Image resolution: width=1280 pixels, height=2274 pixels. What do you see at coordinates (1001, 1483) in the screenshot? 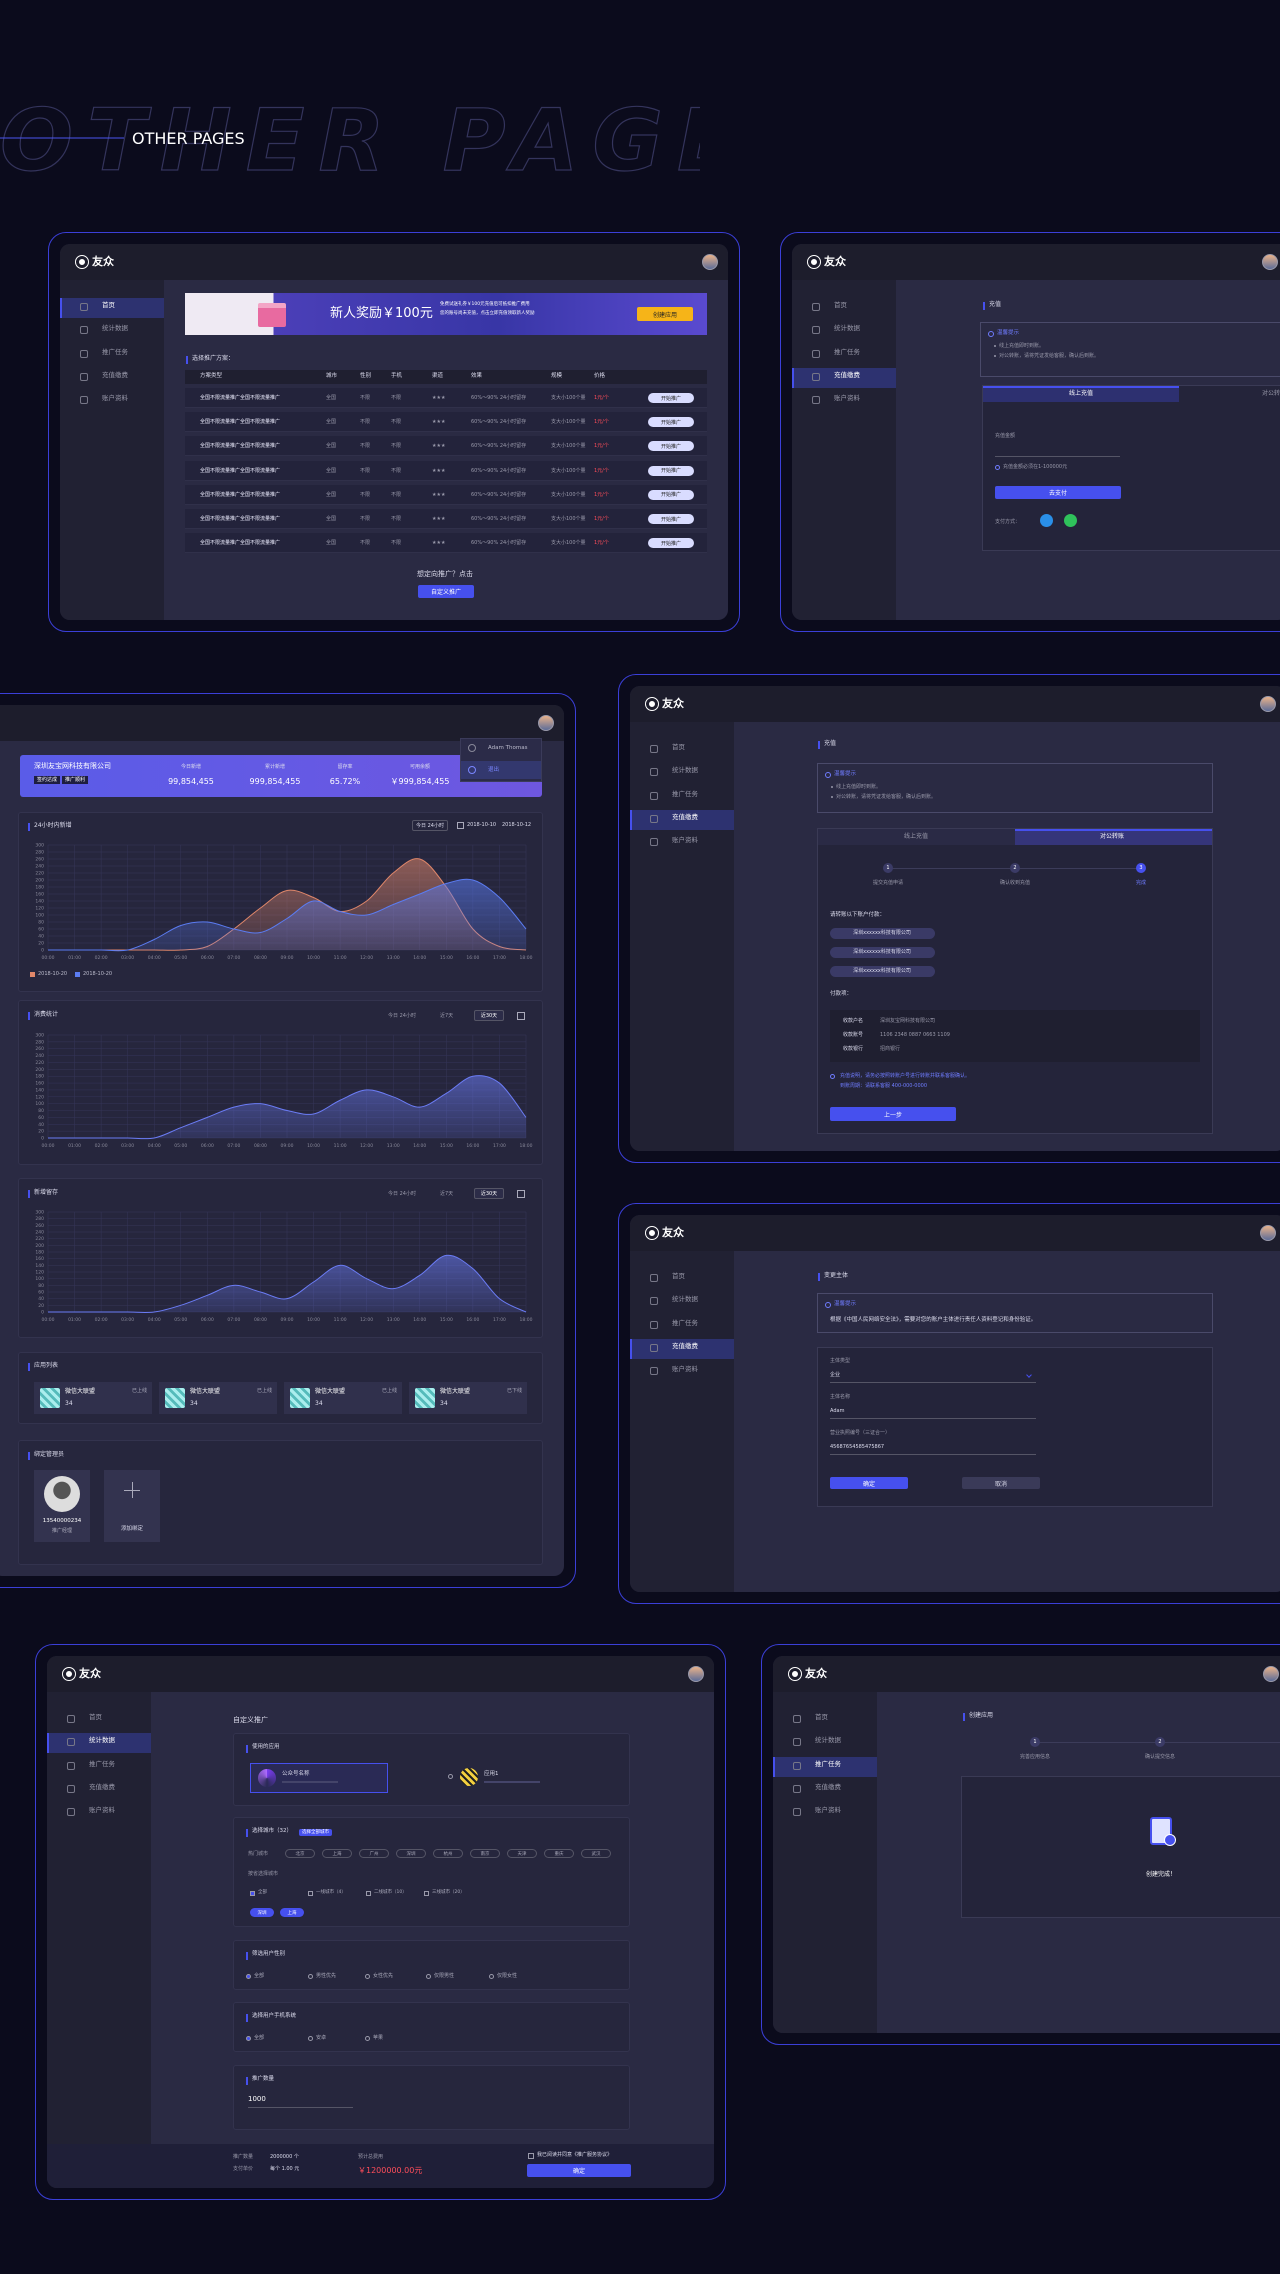
I see `cancel-button: 取消` at bounding box center [1001, 1483].